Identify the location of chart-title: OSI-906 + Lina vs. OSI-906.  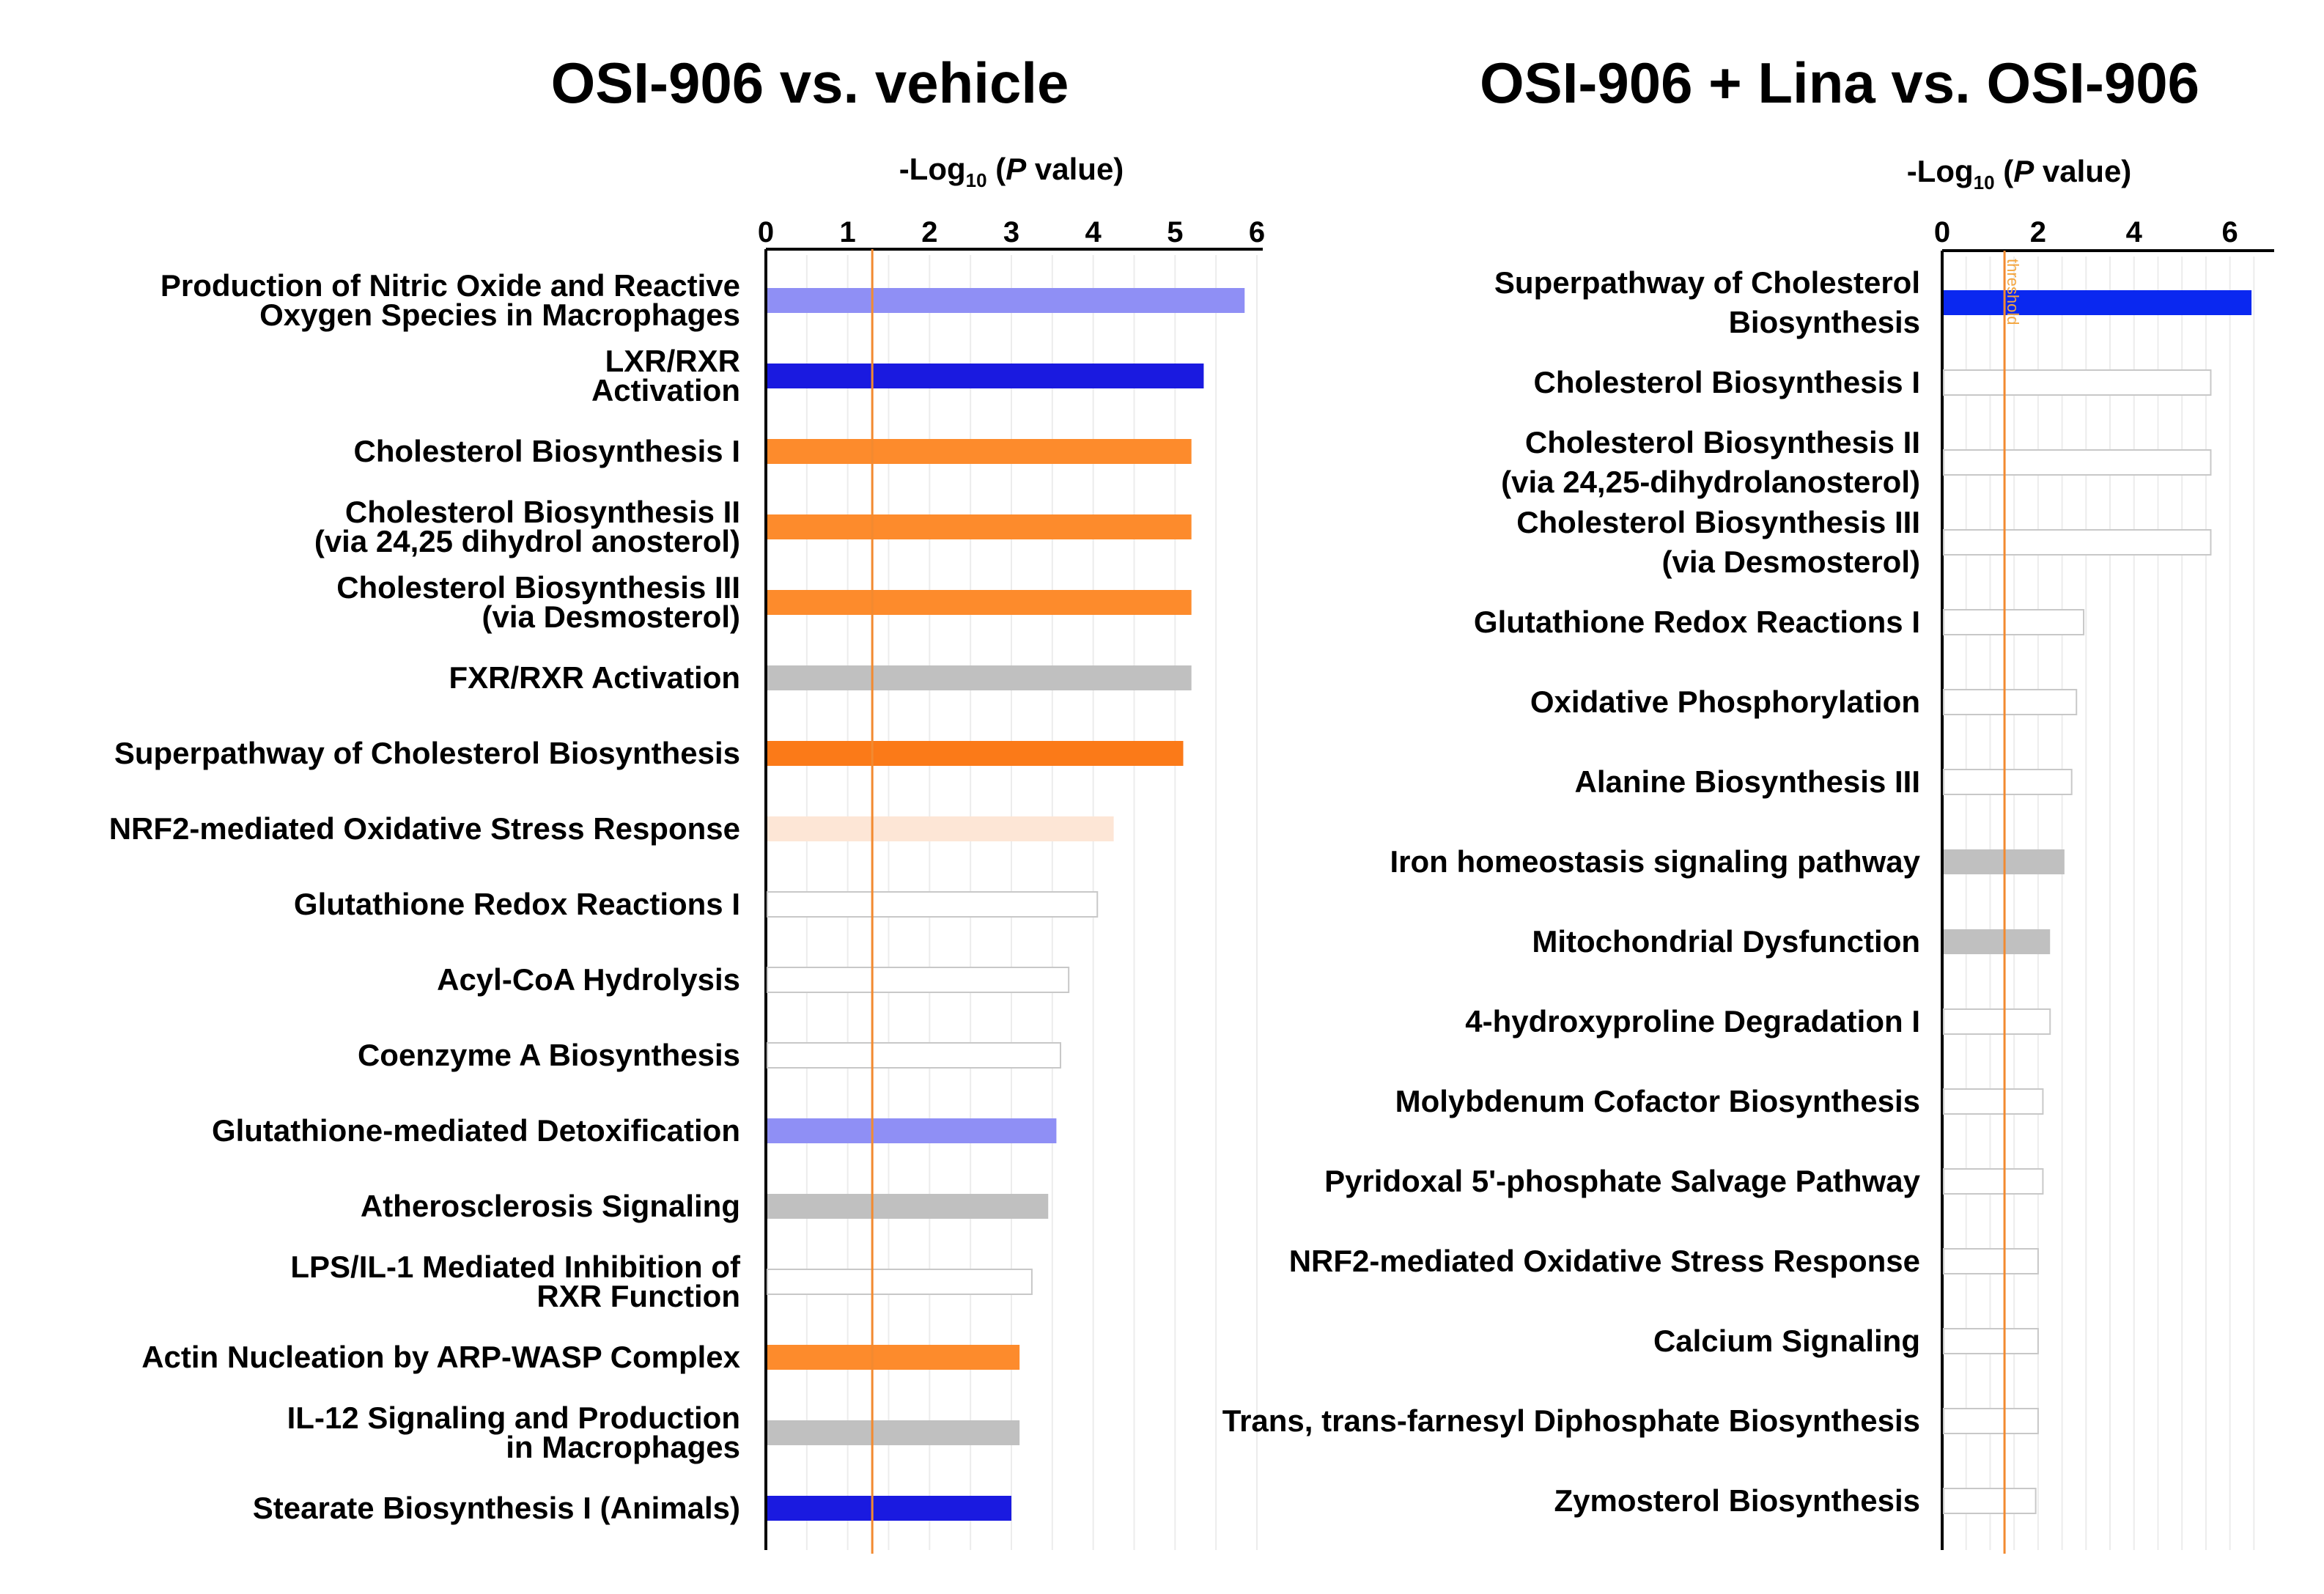
(1840, 83).